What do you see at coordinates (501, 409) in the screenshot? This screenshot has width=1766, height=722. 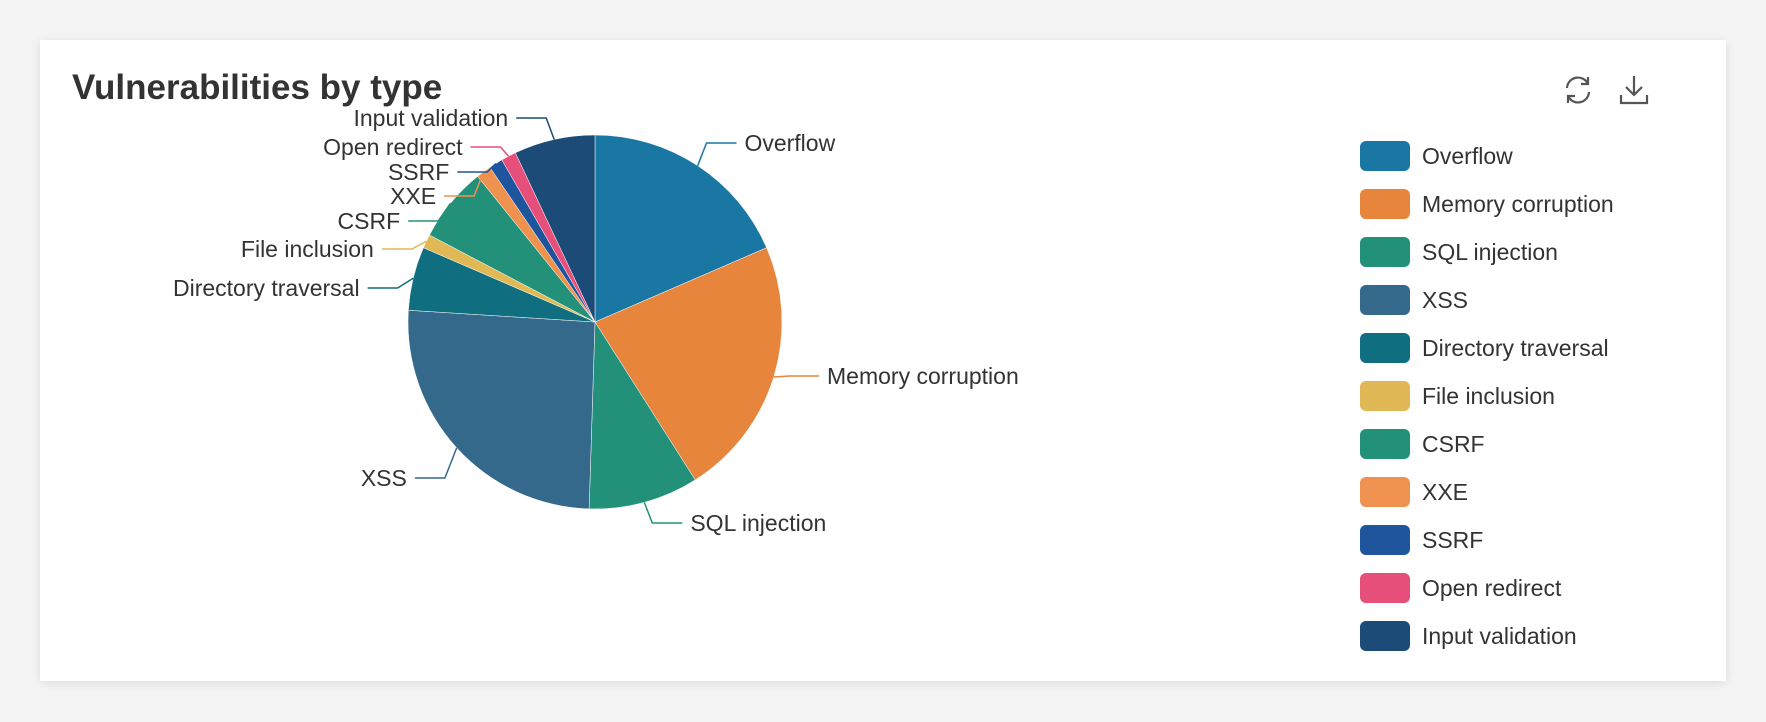 I see `pie-slice-xss` at bounding box center [501, 409].